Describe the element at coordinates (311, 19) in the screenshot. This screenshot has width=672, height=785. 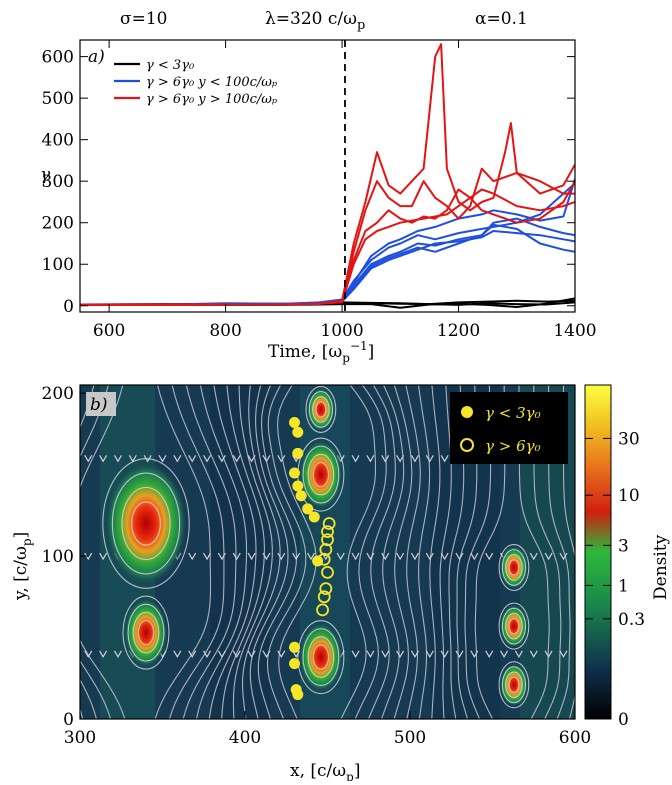
I see `header-lambda-text: λ=320 c/ω` at that location.